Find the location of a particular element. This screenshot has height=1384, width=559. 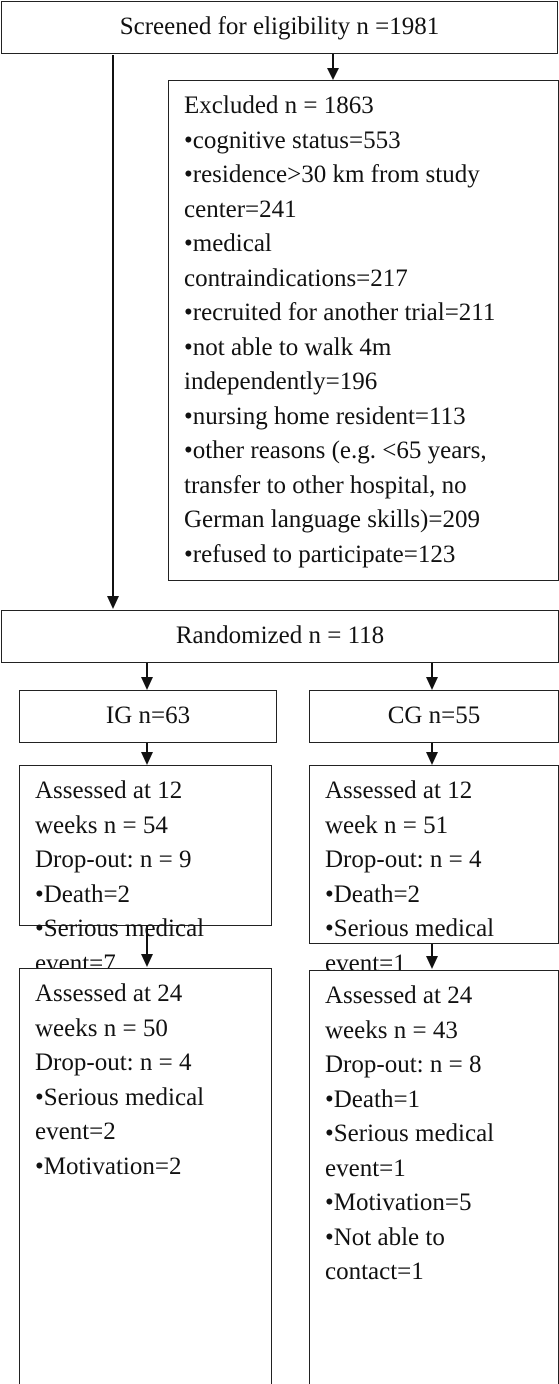

box-text: weeks n = 43 is located at coordinates (391, 1030).